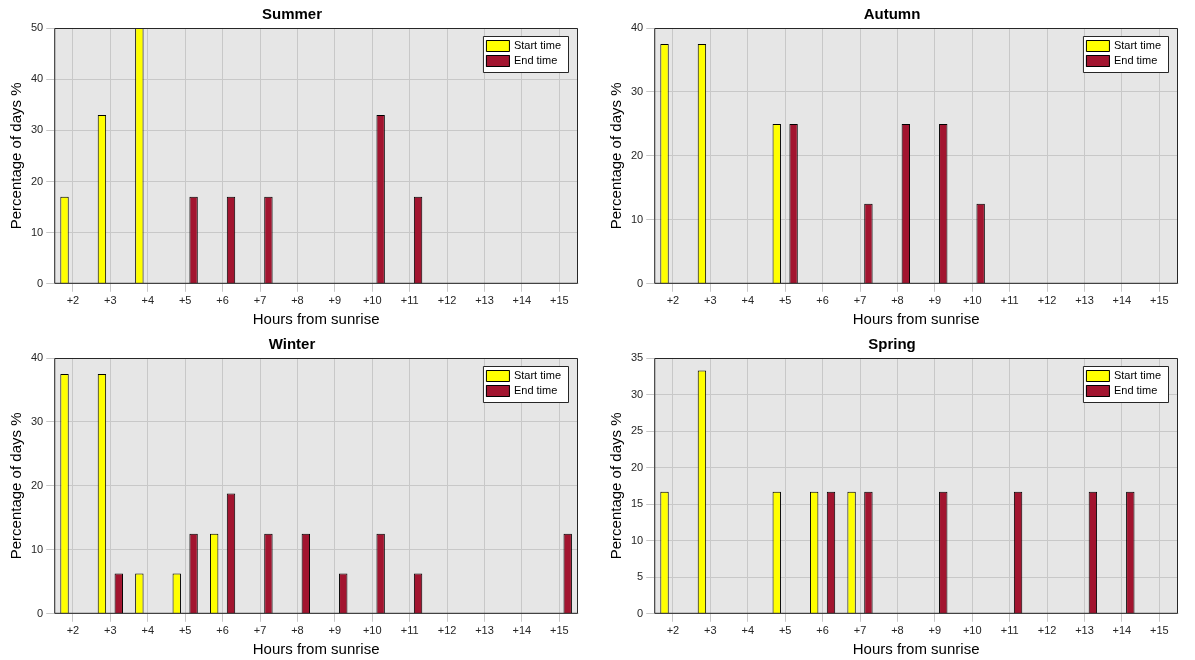  I want to click on chart-title: Summer, so click(292, 14).